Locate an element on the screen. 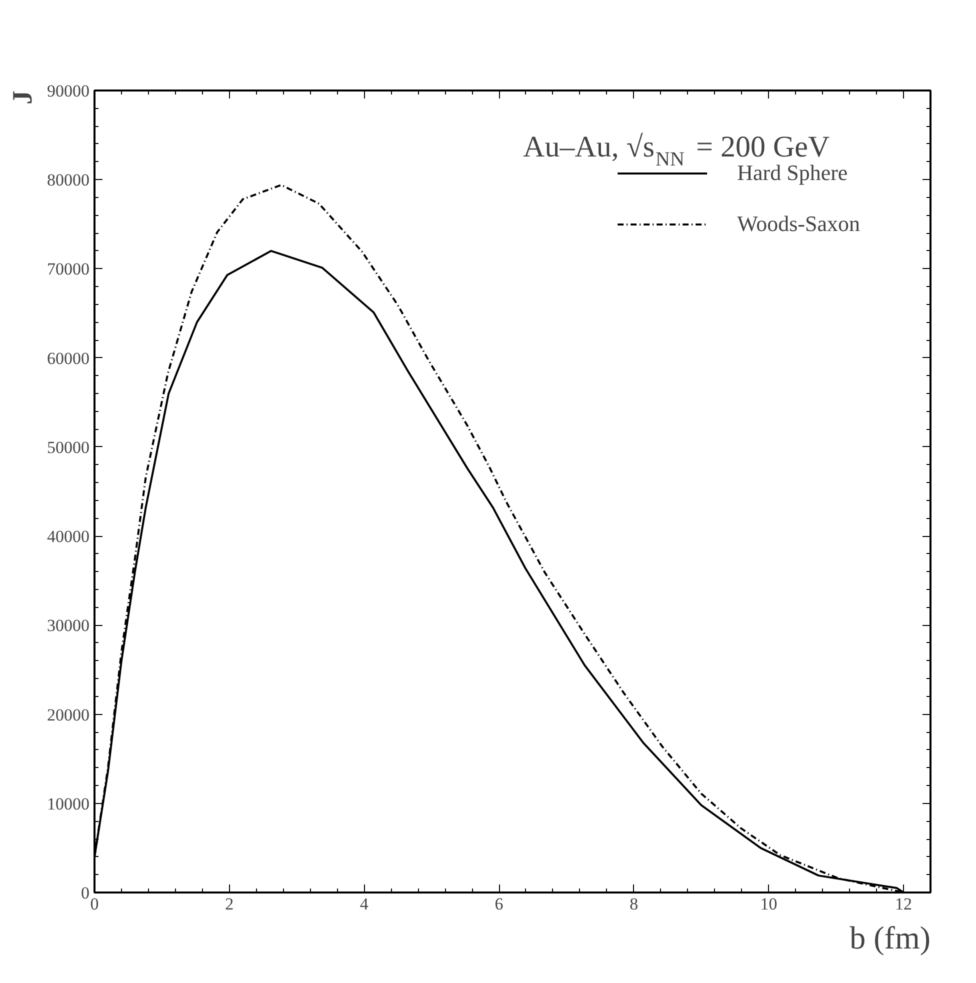 The width and height of the screenshot is (976, 983). y-tick-label: 10000 is located at coordinates (68, 804).